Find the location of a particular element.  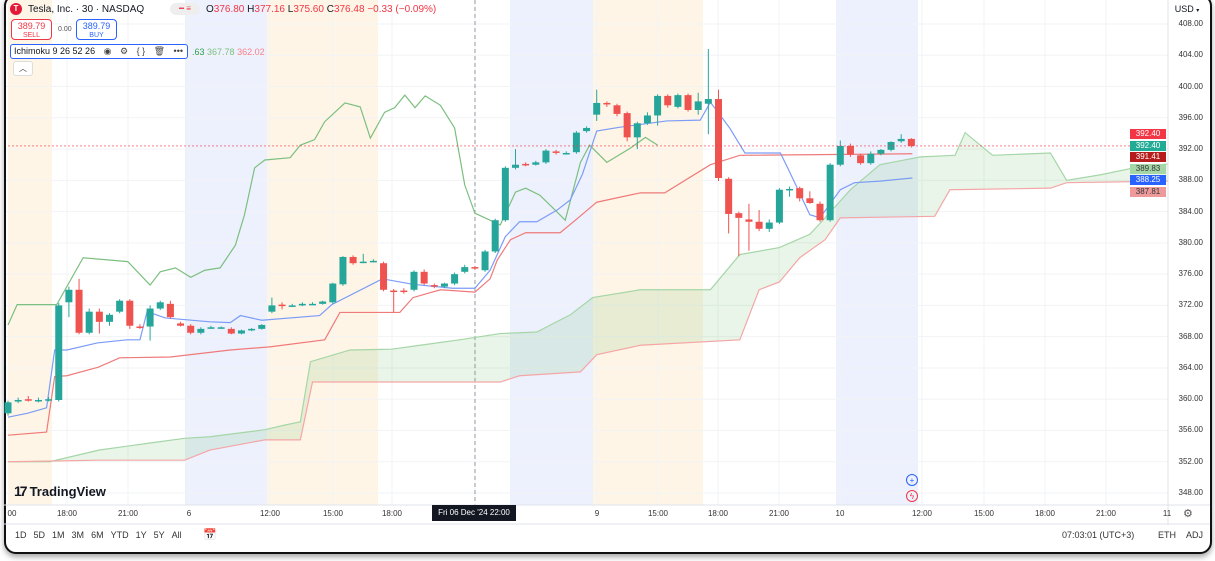

go-to-date-calendar-icon: 📅 is located at coordinates (210, 535).